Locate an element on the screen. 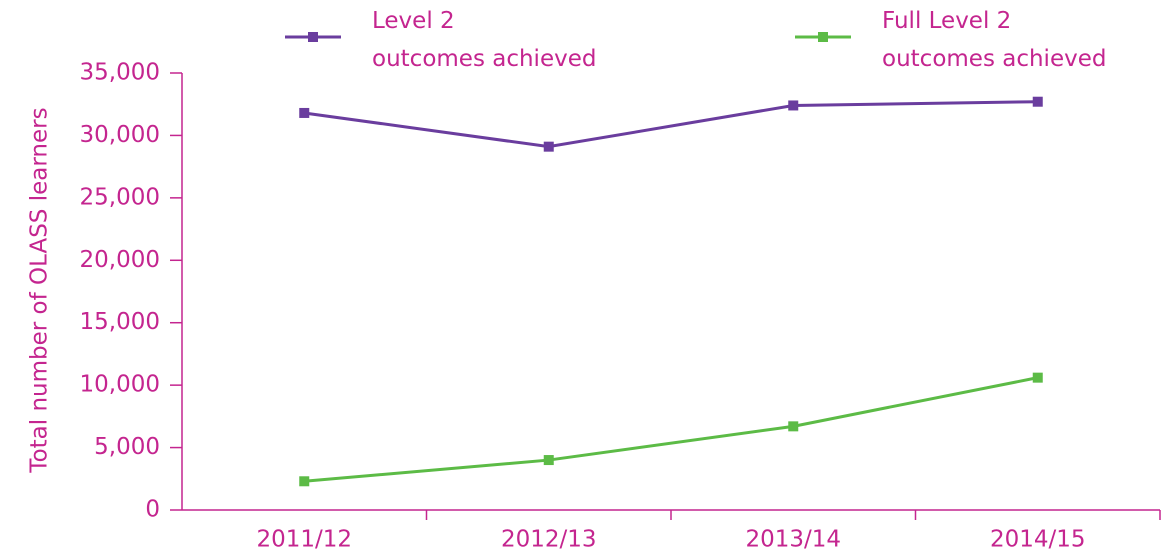 The image size is (1167, 554). y-tick-label: 15,000 is located at coordinates (120, 322).